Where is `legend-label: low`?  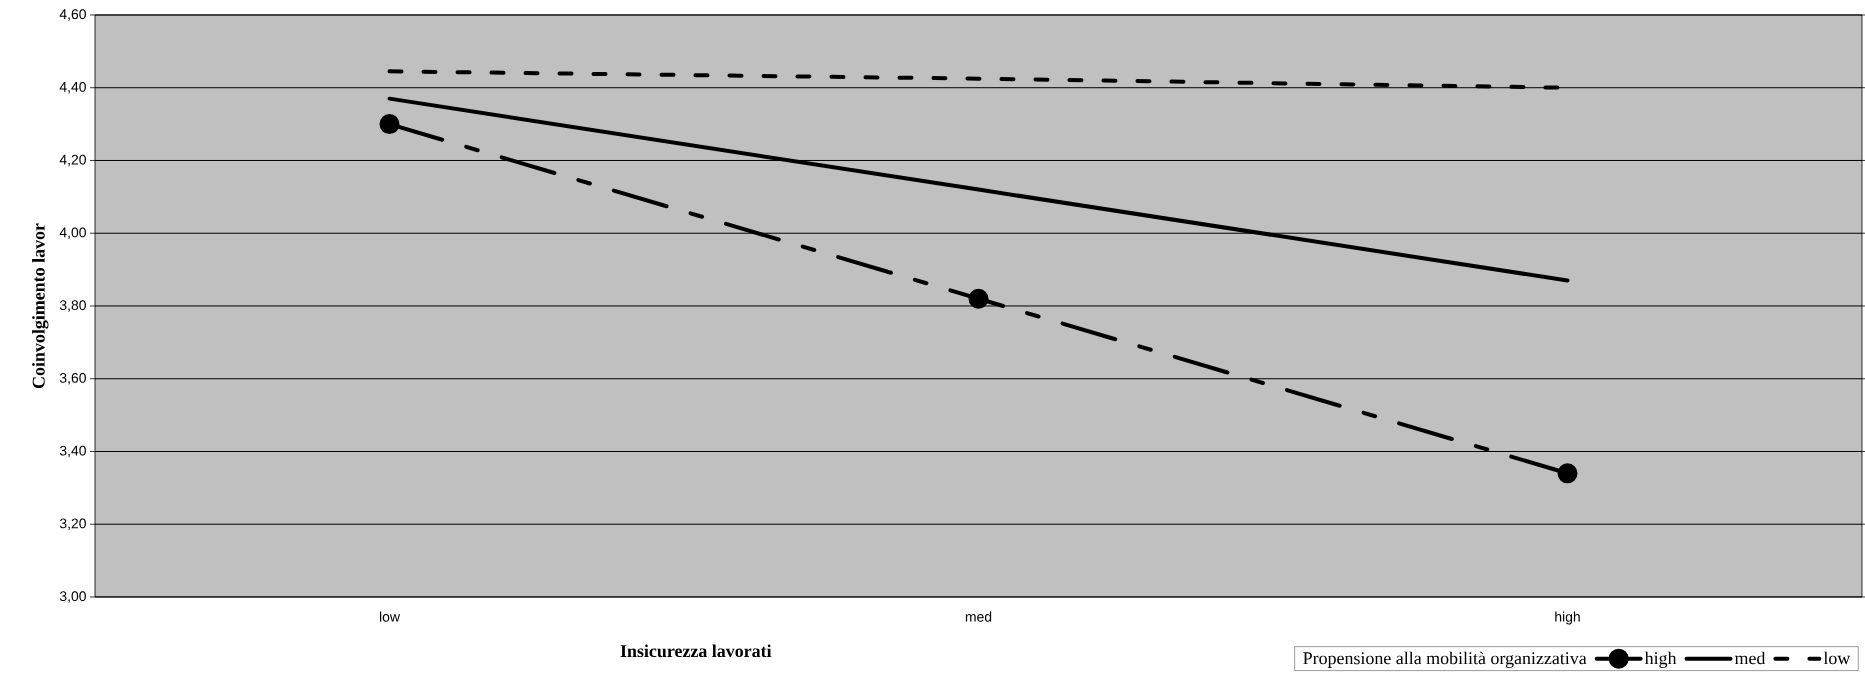
legend-label: low is located at coordinates (1837, 658).